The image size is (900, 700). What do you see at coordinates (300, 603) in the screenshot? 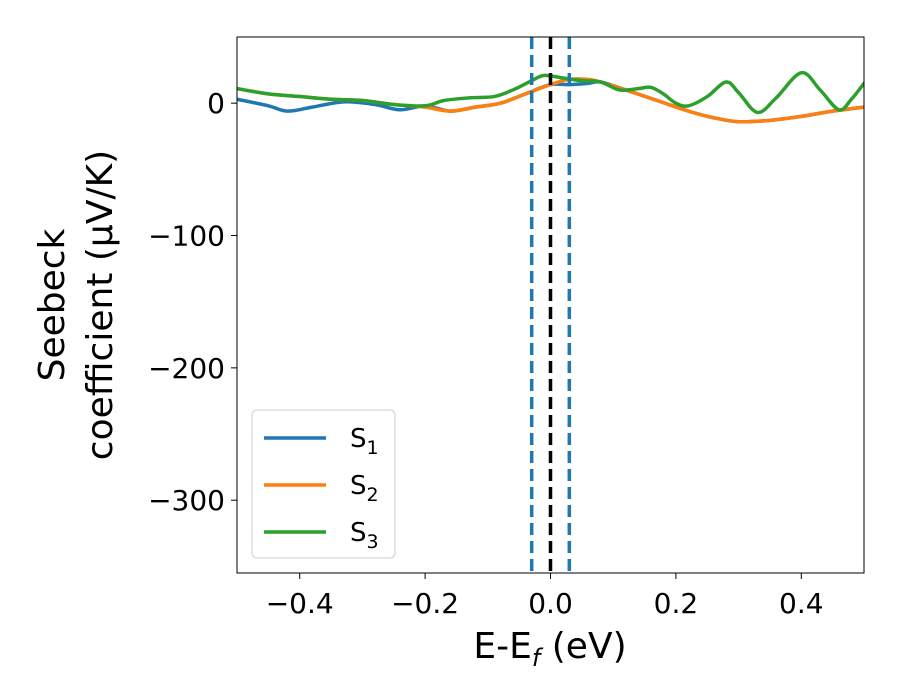
I see `x-tick-label: −0.4` at bounding box center [300, 603].